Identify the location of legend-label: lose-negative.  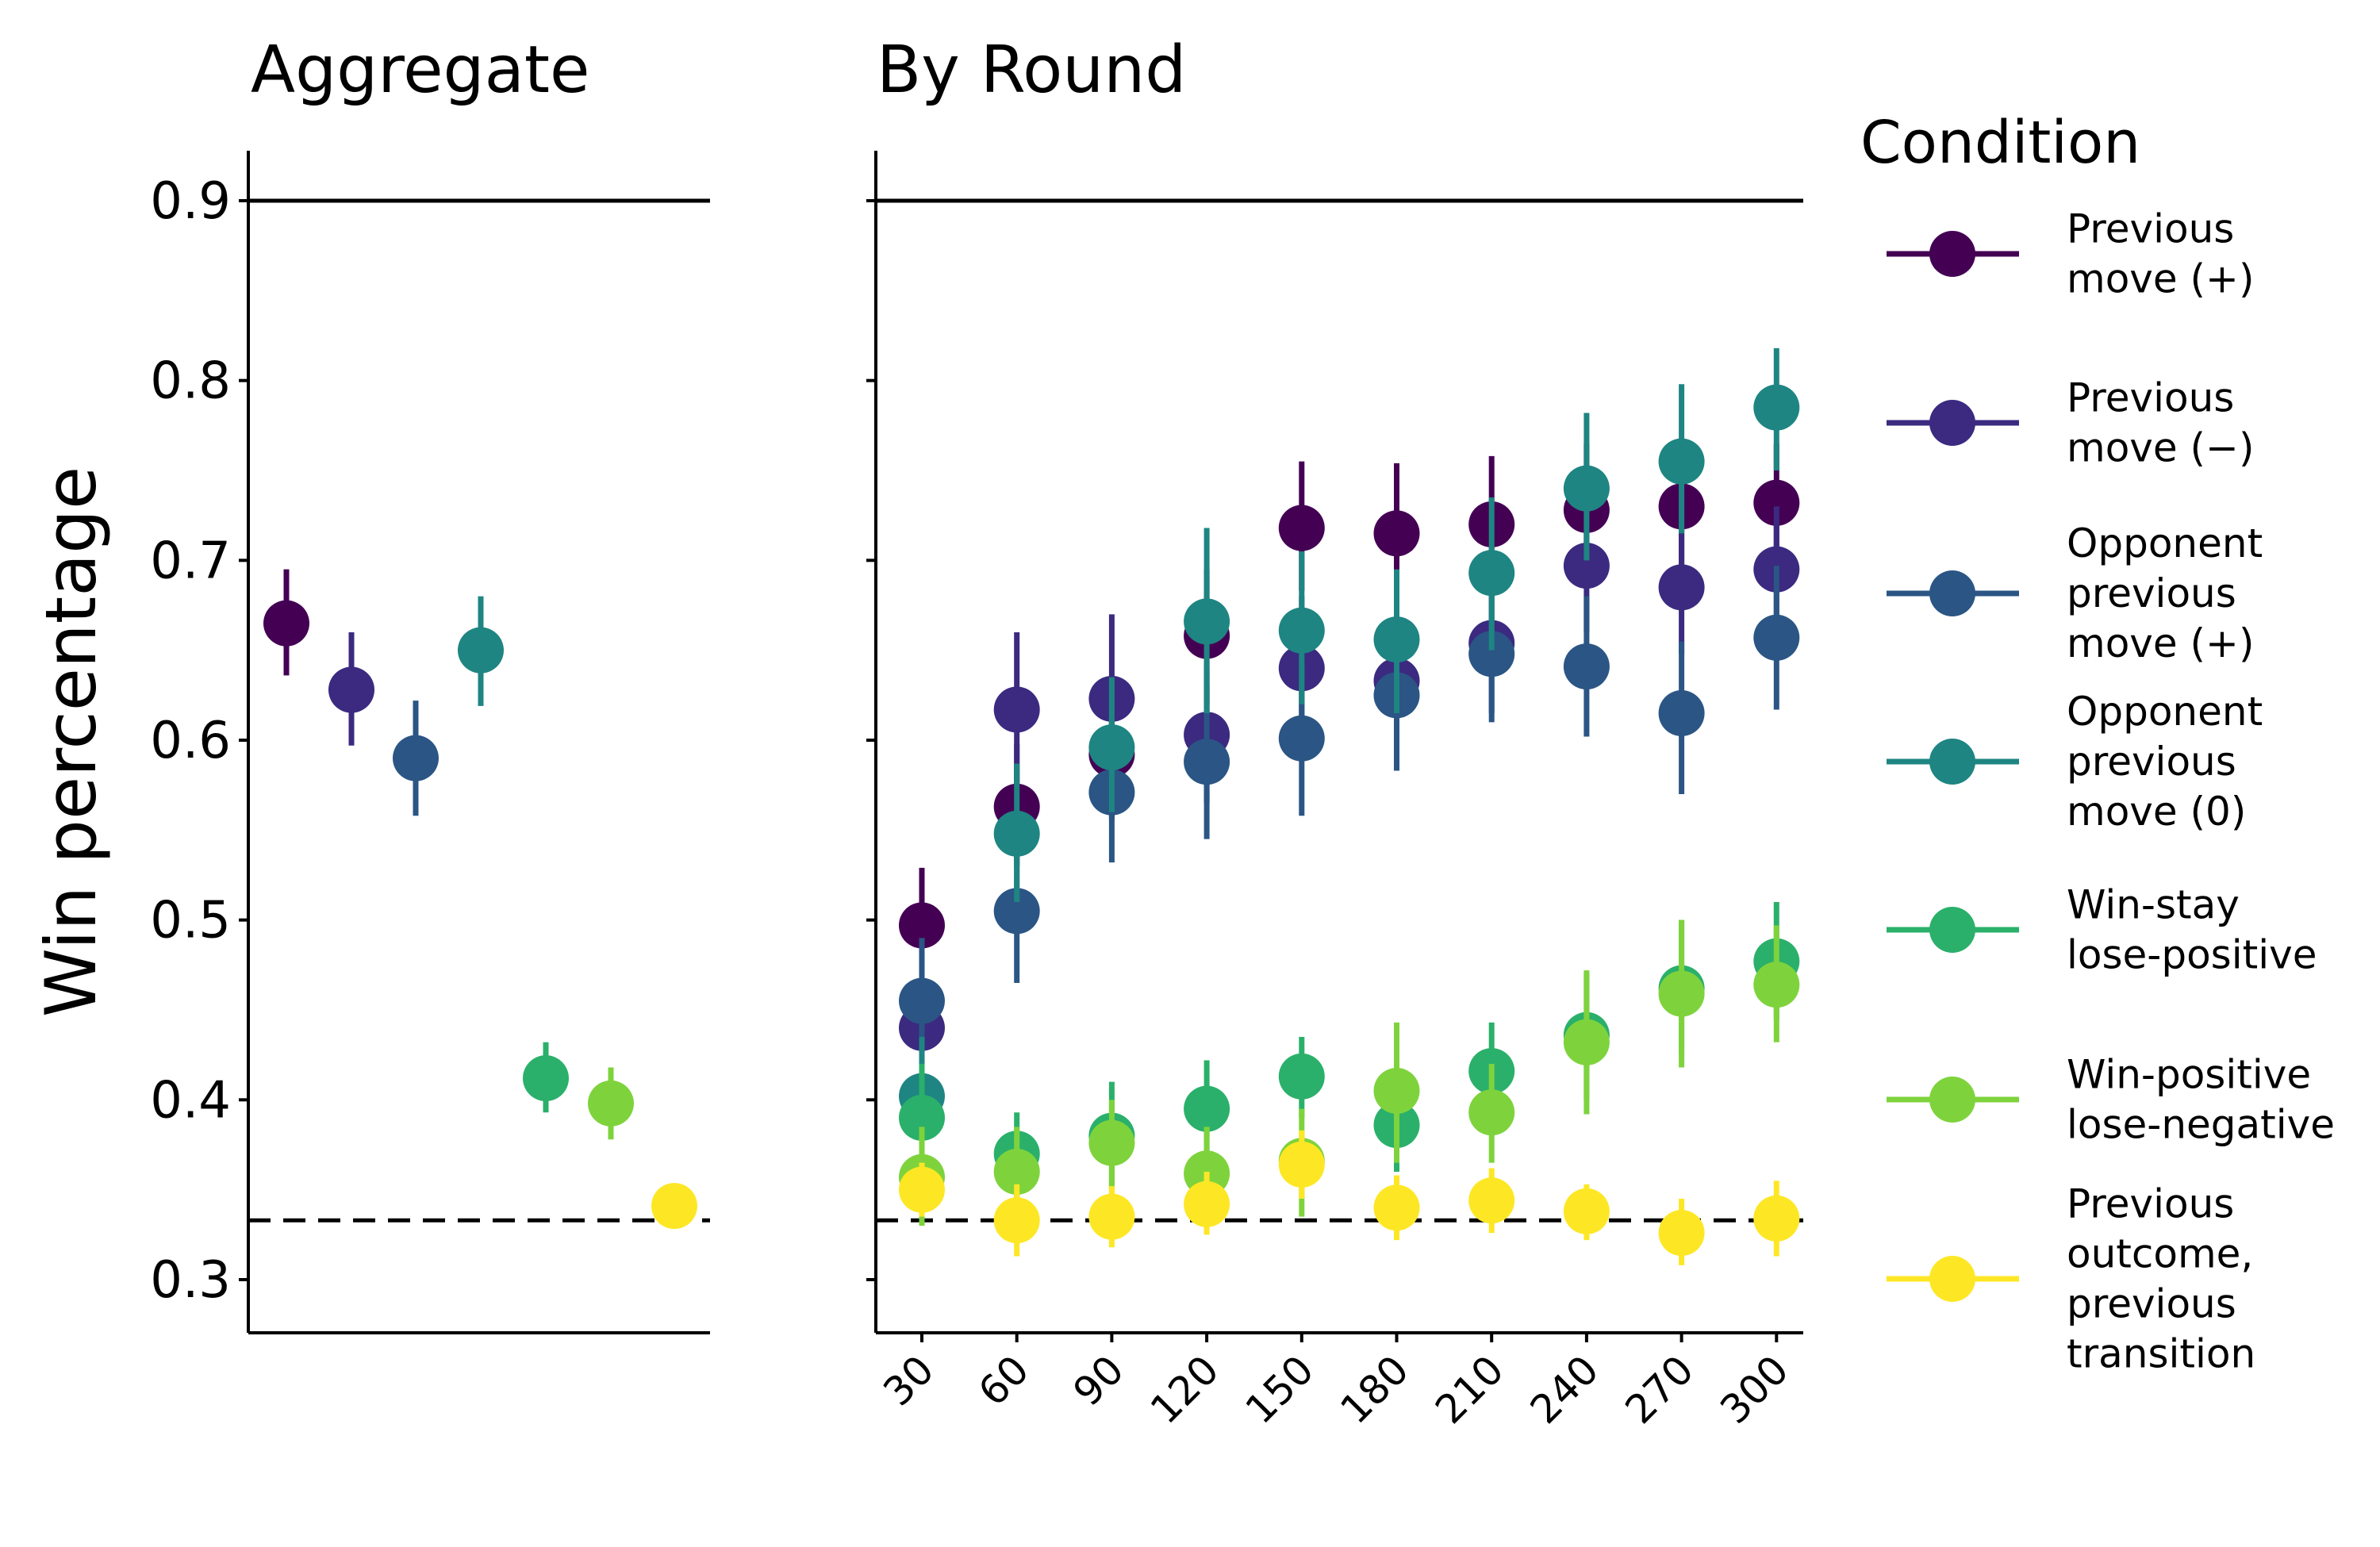
(2201, 1125).